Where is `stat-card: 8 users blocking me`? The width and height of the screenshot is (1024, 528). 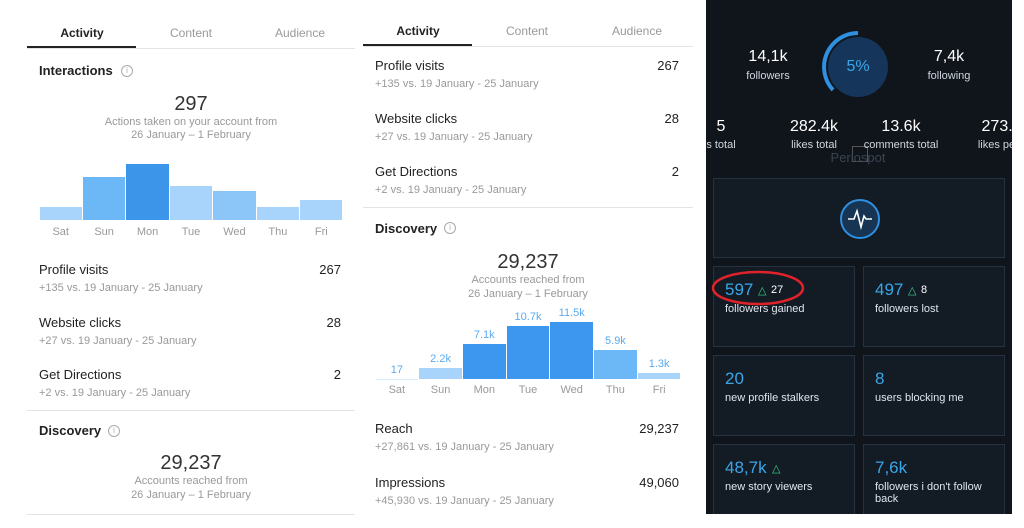 stat-card: 8 users blocking me is located at coordinates (934, 395).